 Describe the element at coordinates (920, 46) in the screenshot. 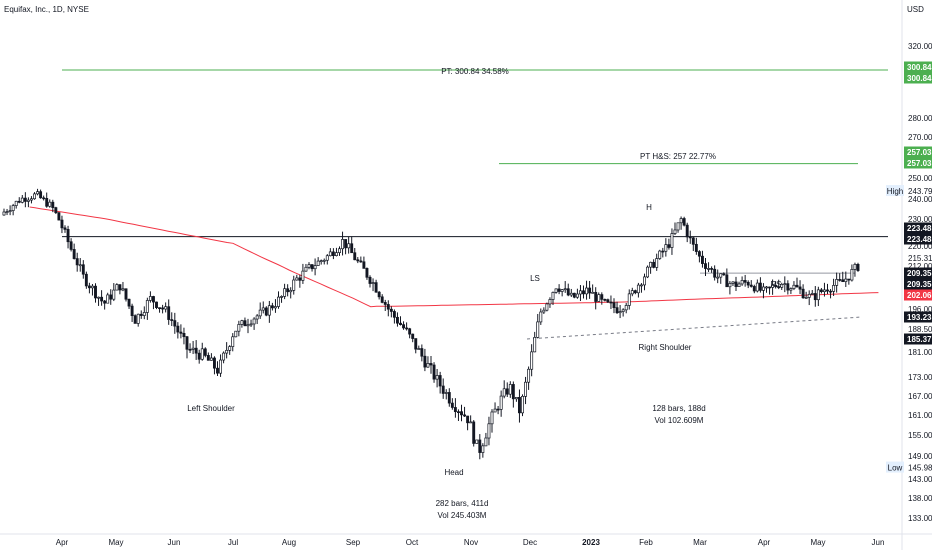

I see `price-tick-label: 320.00` at that location.